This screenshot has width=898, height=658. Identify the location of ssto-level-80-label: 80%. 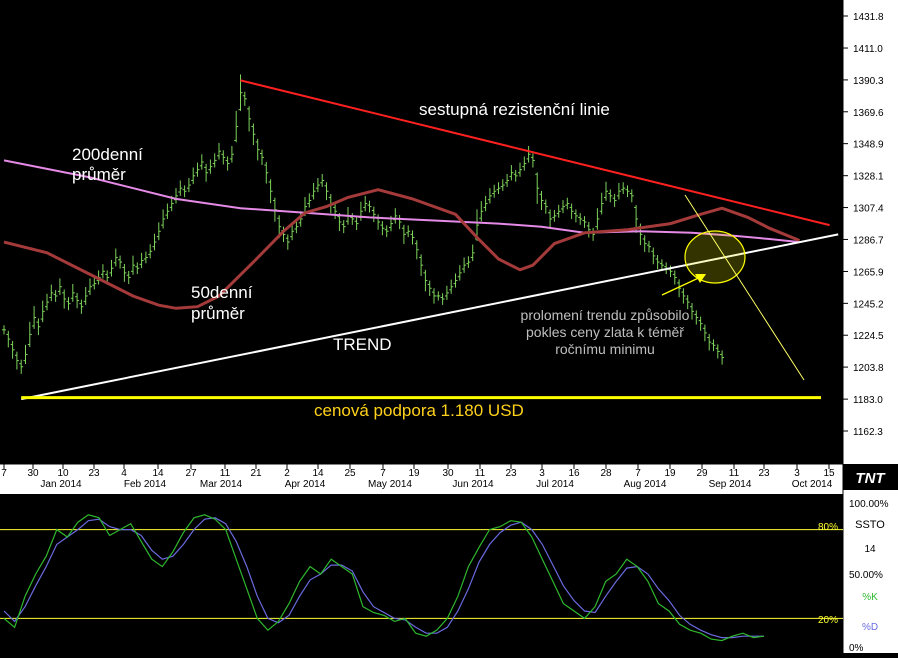
(828, 527).